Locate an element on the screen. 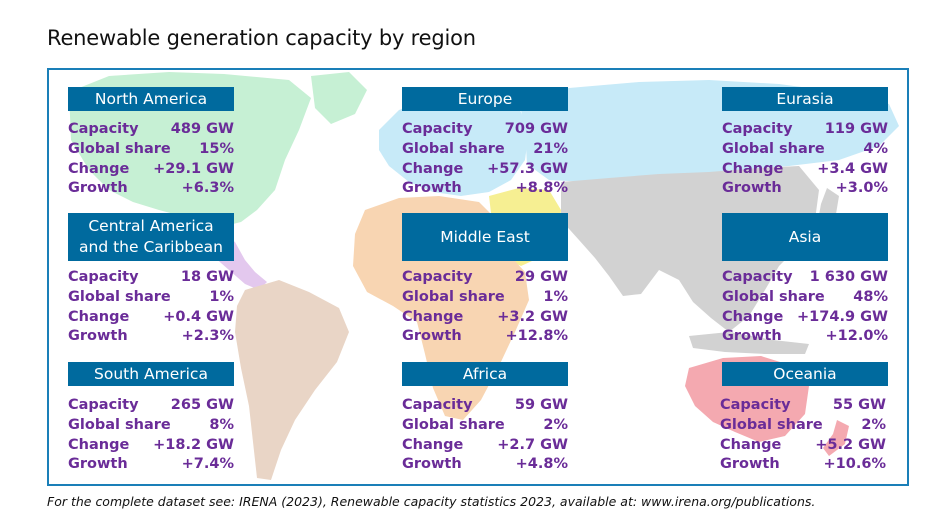  capacity-row: Capacity 489 GW is located at coordinates (151, 130).